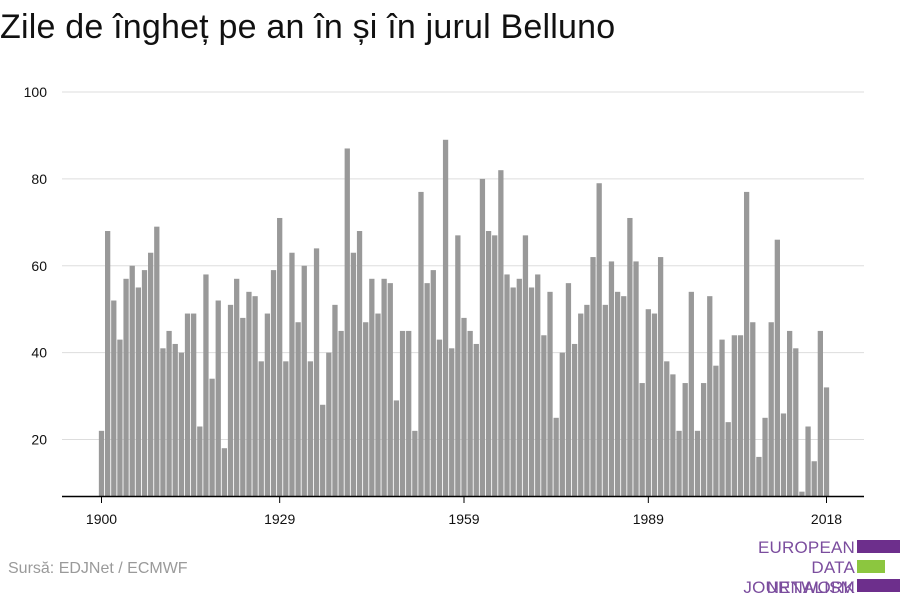  I want to click on bar-1969, so click(525, 365).